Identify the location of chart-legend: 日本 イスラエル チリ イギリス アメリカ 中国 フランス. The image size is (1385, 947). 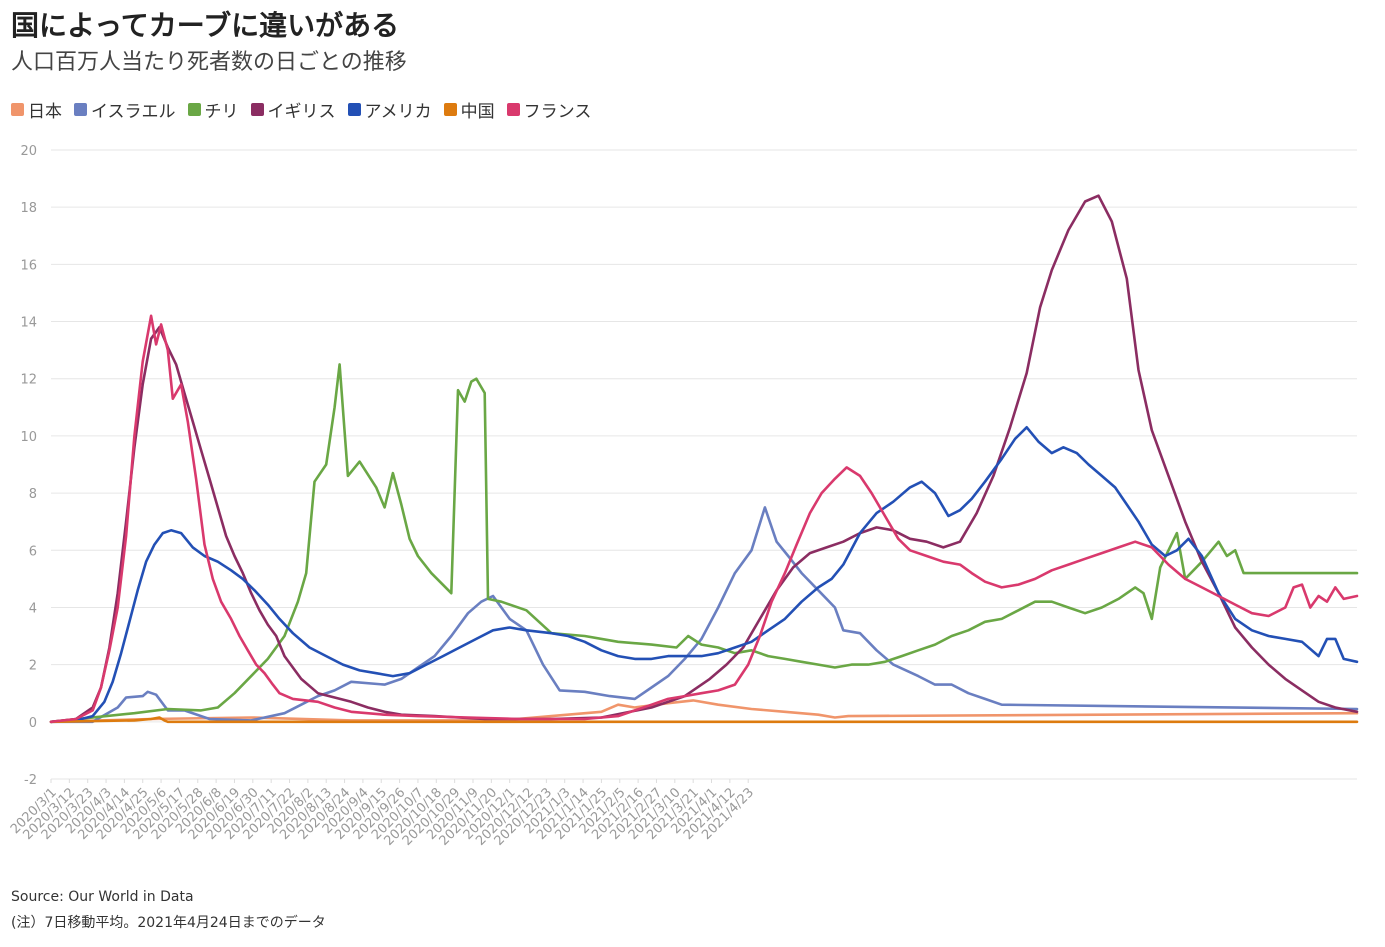
(307, 109).